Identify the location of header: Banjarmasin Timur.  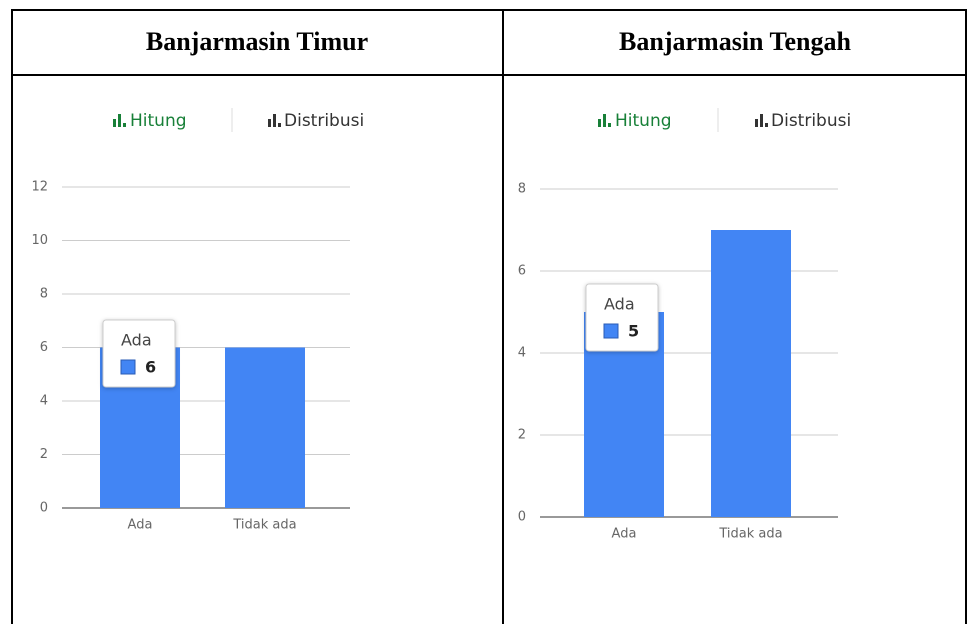
(257, 41).